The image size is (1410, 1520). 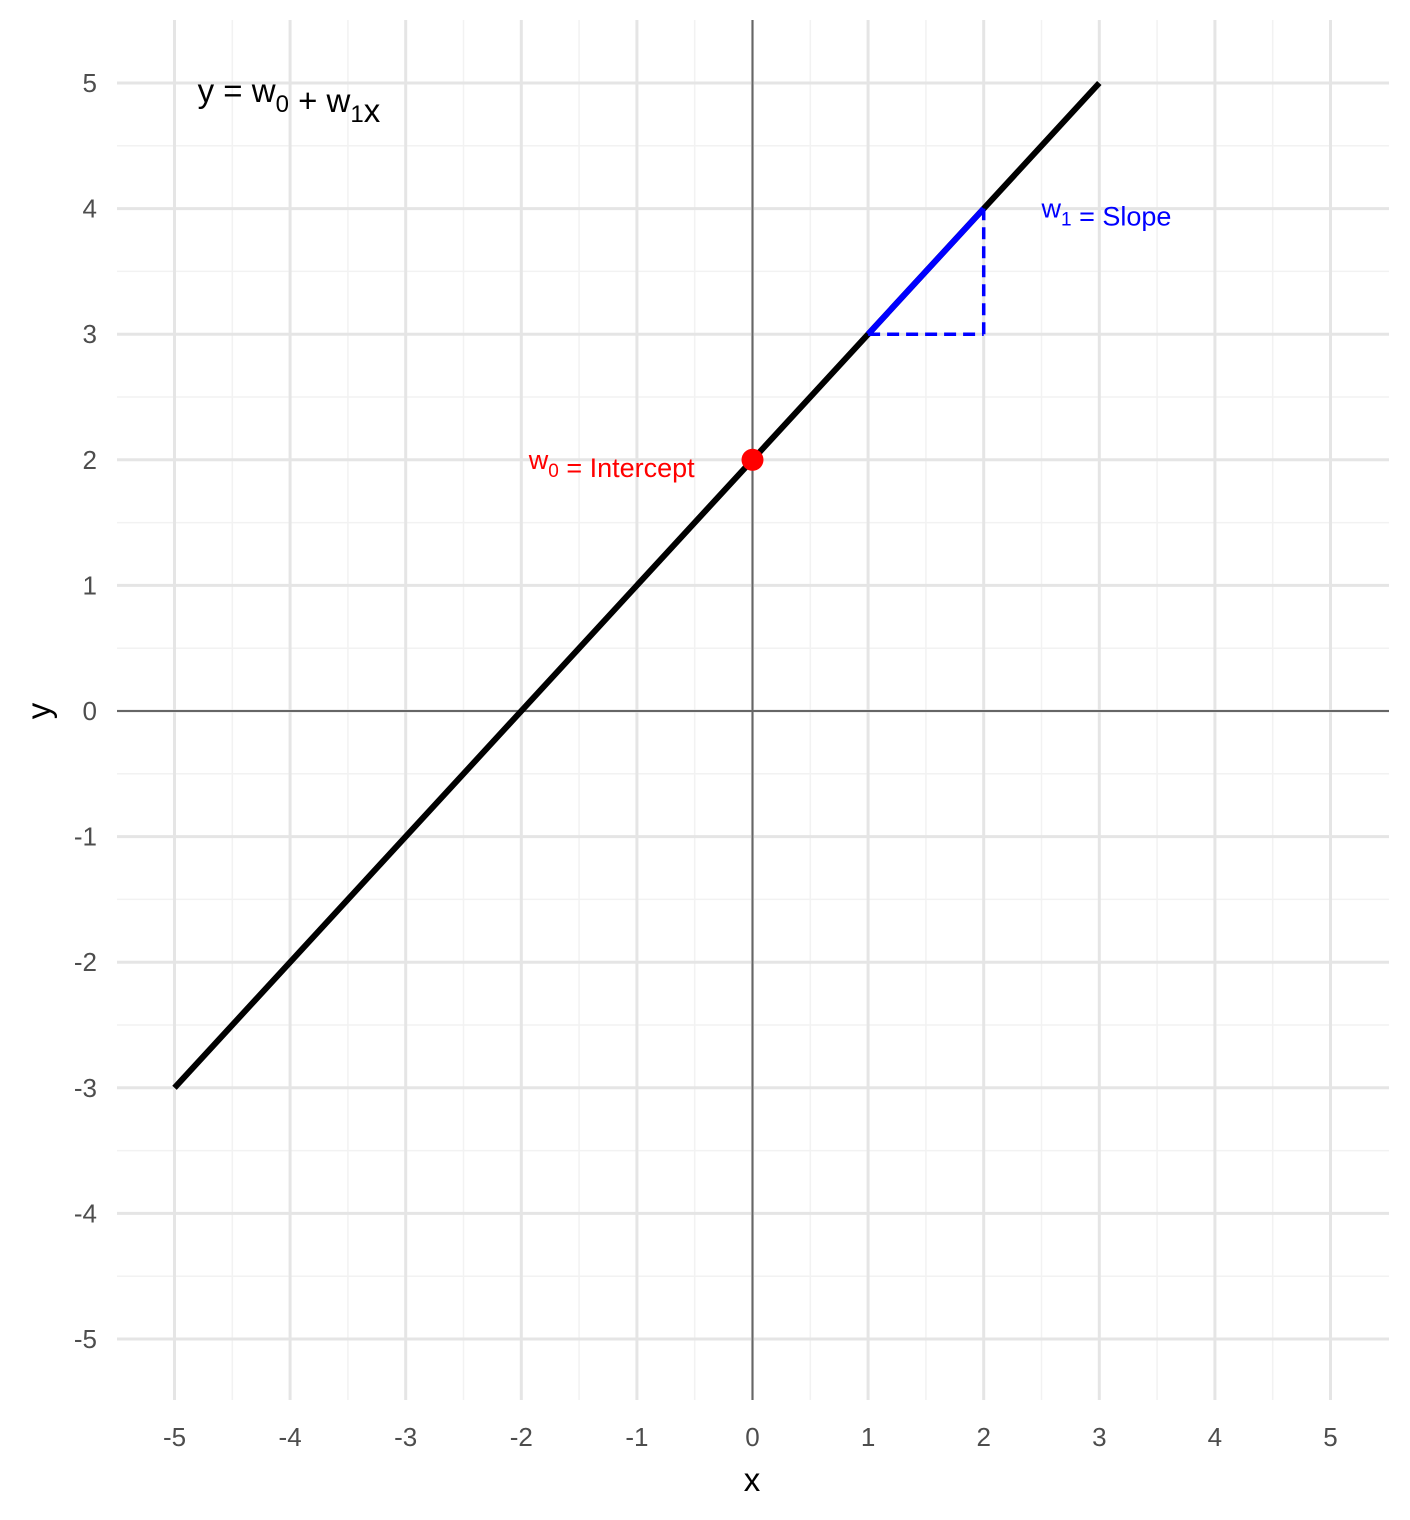 I want to click on slope-segment, so click(x=925, y=271).